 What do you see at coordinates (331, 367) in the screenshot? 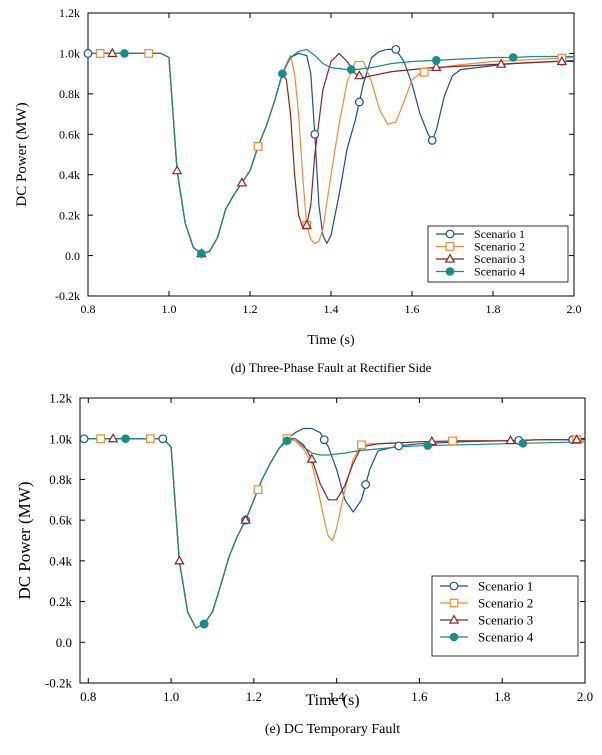
I see `chart-caption: (d) Three-Phase Fault at Rectifier Side` at bounding box center [331, 367].